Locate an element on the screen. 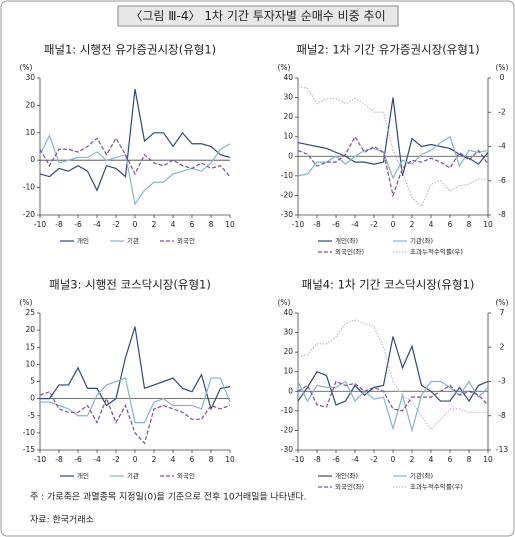 The width and height of the screenshot is (515, 537). y2-tick-label: -4 is located at coordinates (502, 146).